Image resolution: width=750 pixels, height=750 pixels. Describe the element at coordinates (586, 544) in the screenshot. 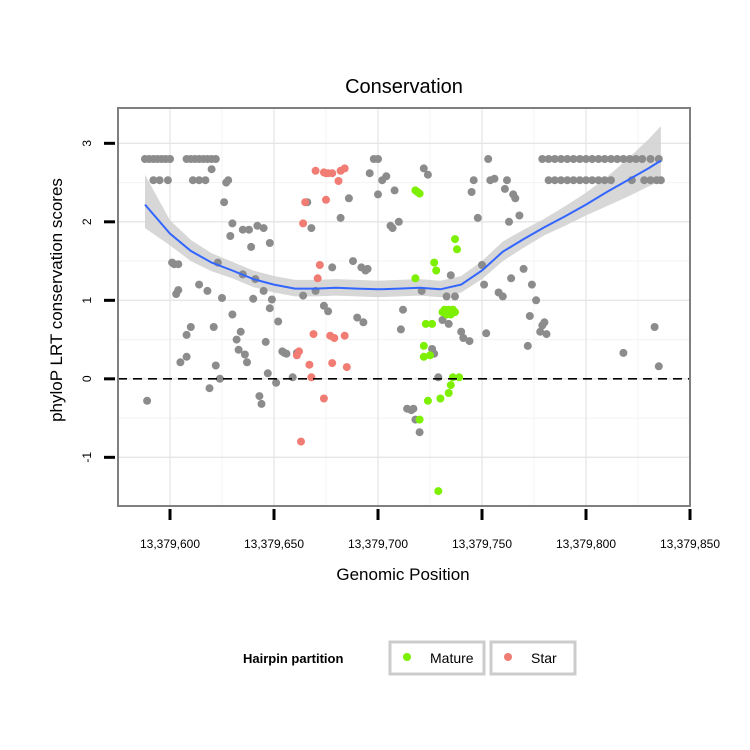

I see `x-tick-label: 13,379,800` at that location.